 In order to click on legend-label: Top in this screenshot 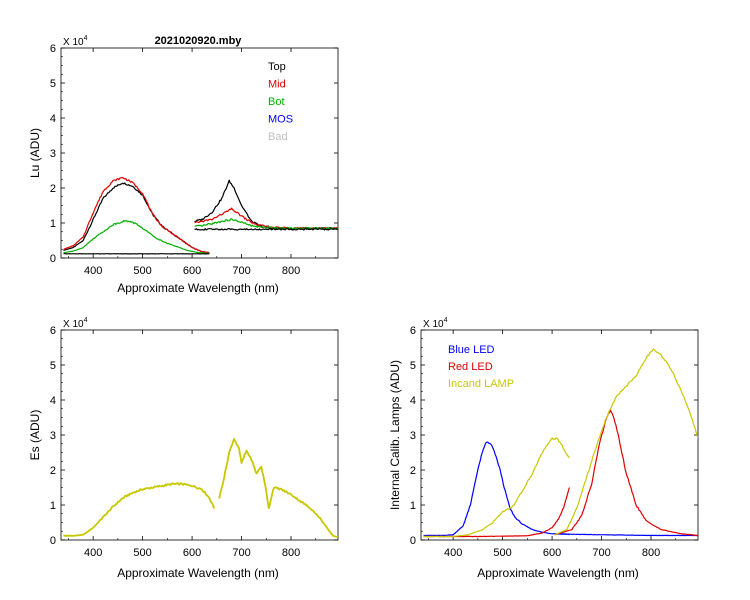, I will do `click(277, 67)`.